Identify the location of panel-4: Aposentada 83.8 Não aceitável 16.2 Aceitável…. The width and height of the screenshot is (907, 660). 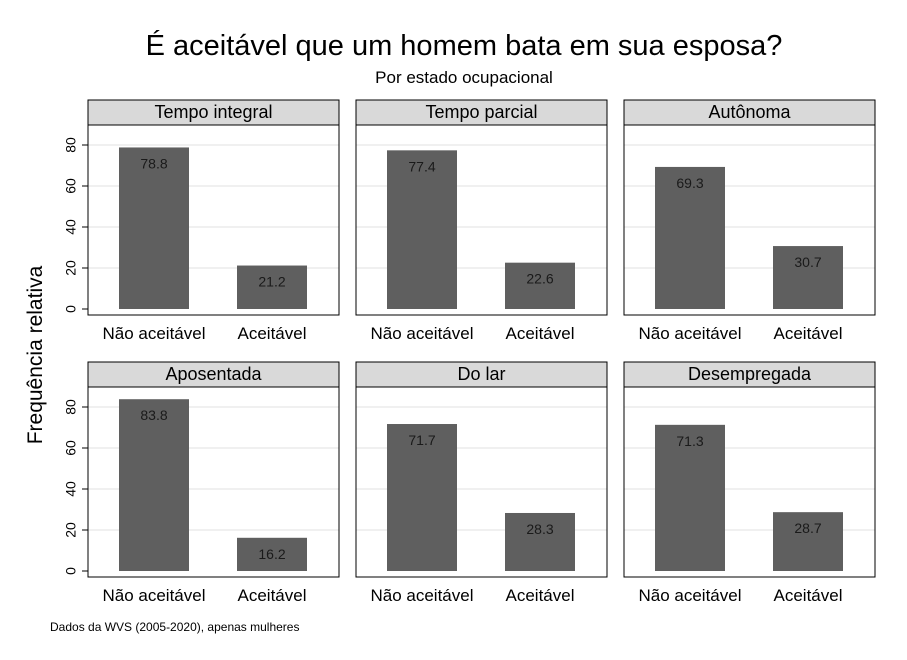
(201, 483).